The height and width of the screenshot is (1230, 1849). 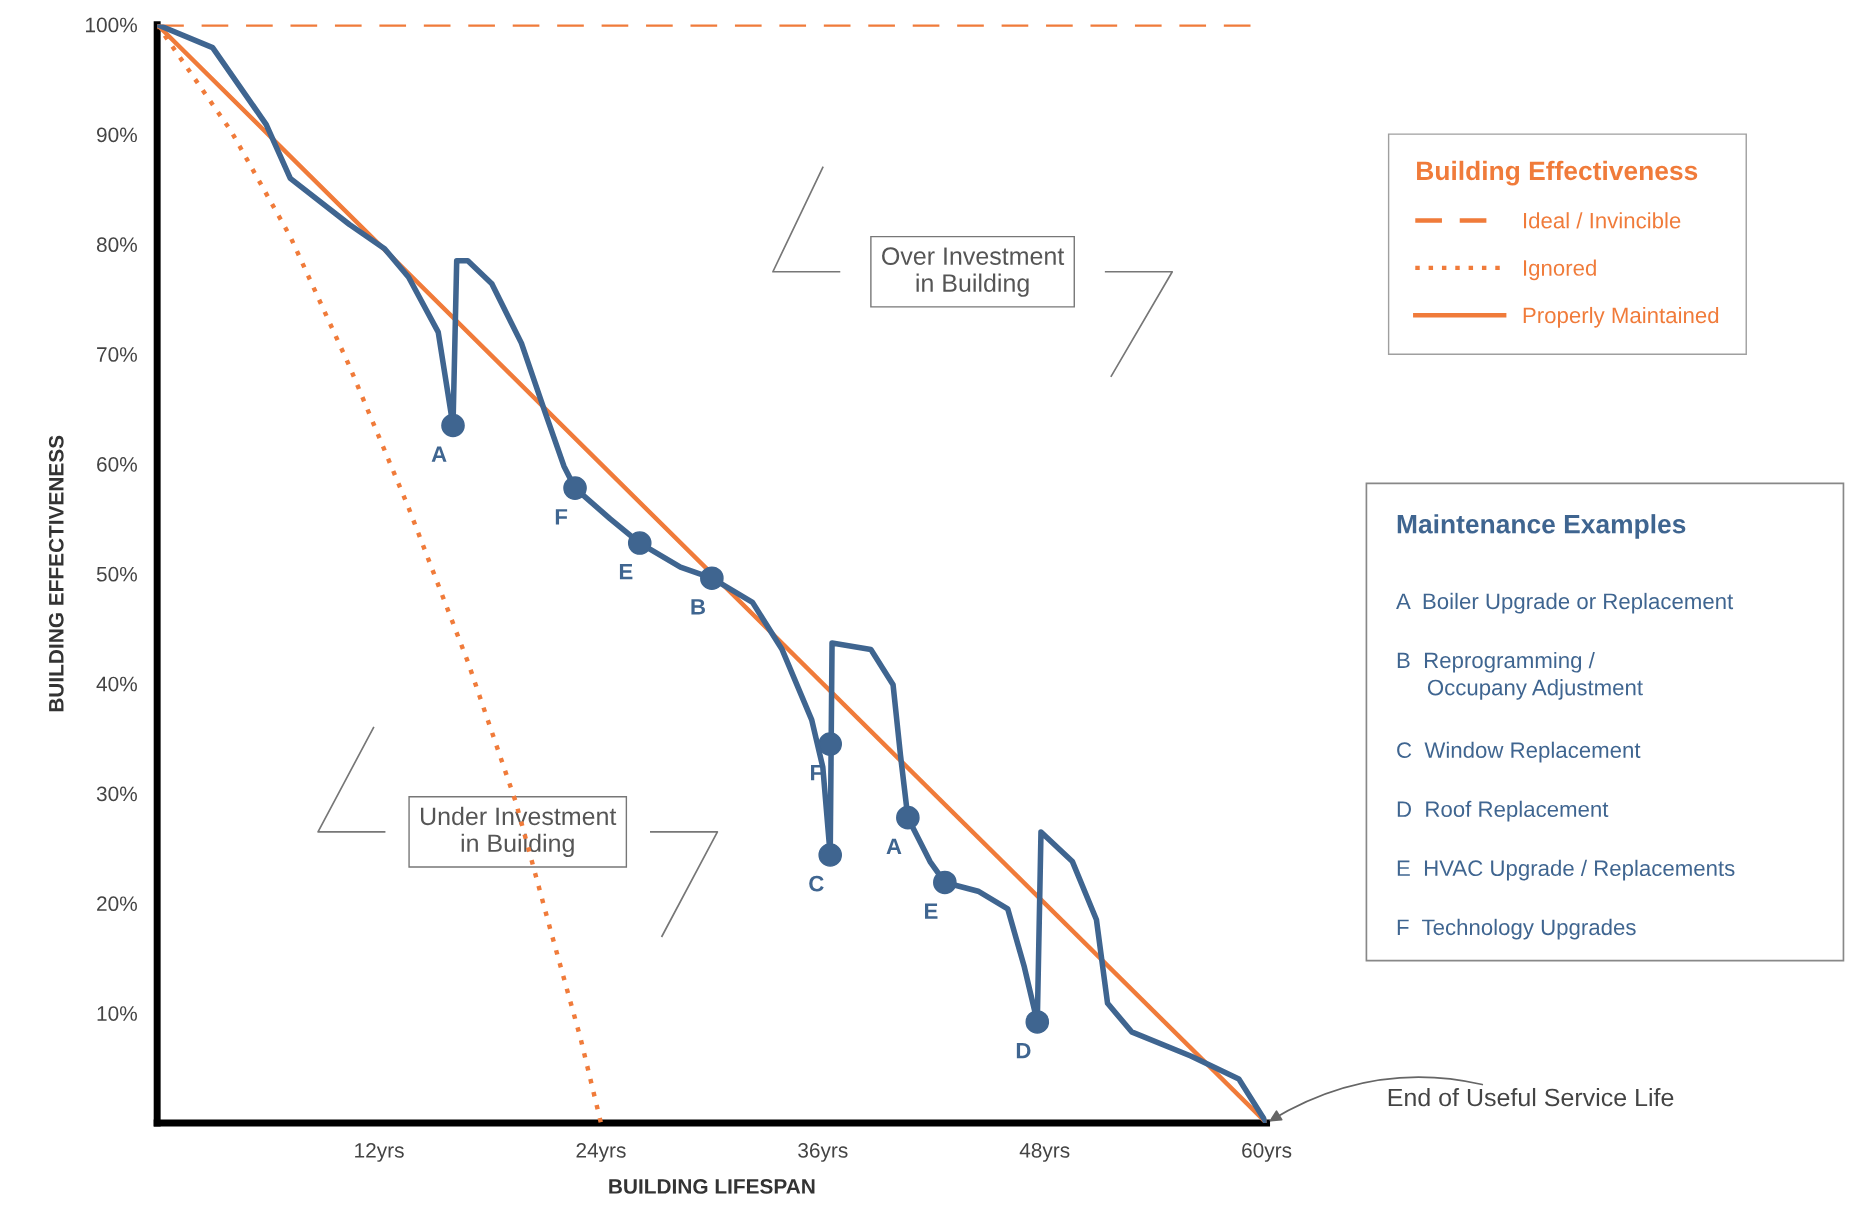 What do you see at coordinates (816, 883) in the screenshot?
I see `annotation: C` at bounding box center [816, 883].